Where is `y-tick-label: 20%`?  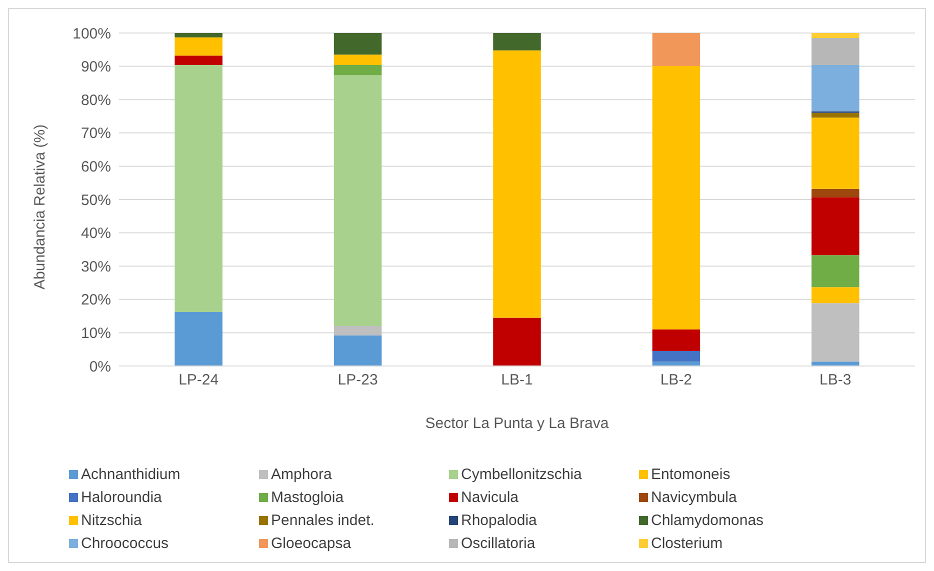 y-tick-label: 20% is located at coordinates (95, 300).